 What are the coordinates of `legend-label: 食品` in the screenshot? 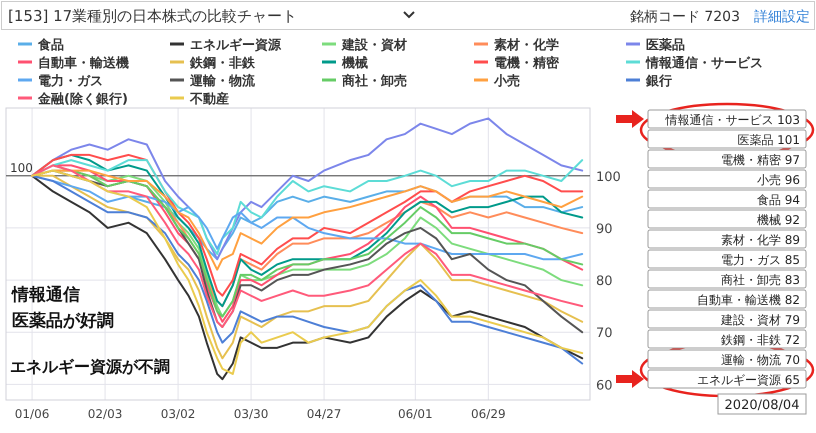 It's located at (50, 45).